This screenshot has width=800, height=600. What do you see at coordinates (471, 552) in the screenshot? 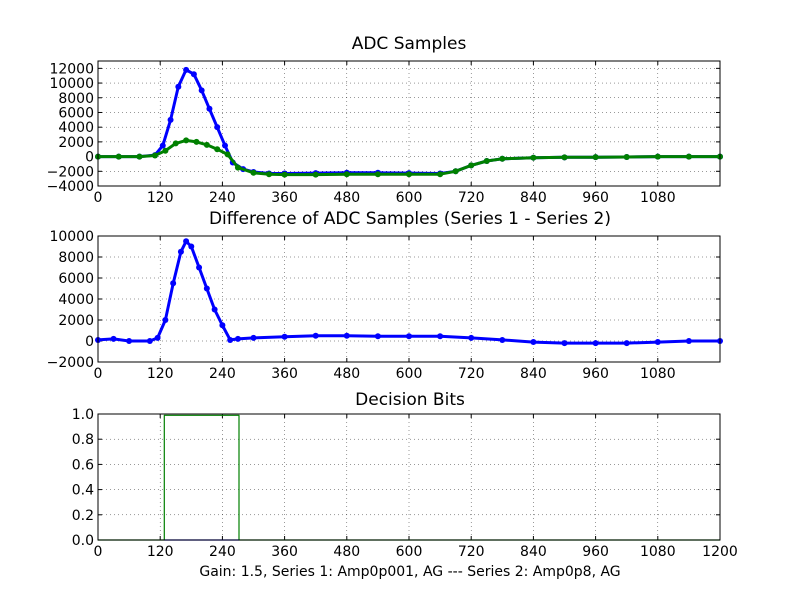
I see `panel-3-xtick-label-720: 720` at bounding box center [471, 552].